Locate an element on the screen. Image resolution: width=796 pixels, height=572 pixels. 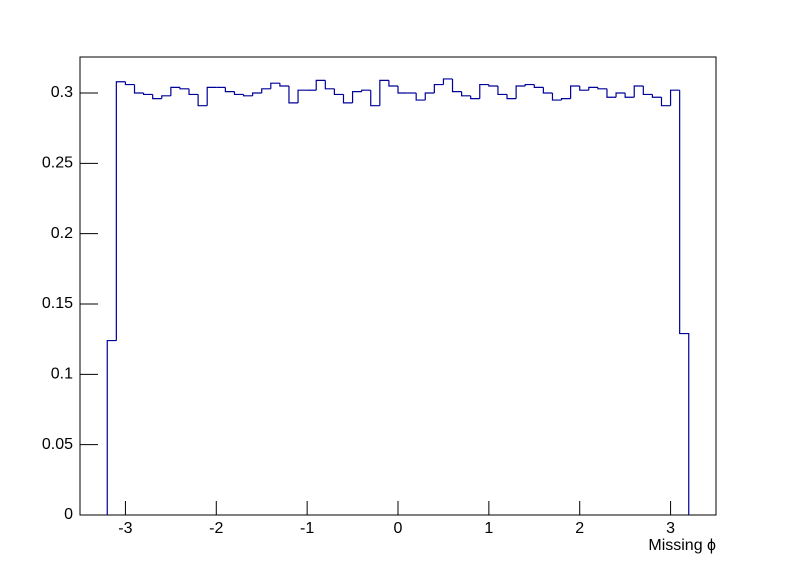
x-tick-label: 2 is located at coordinates (579, 528).